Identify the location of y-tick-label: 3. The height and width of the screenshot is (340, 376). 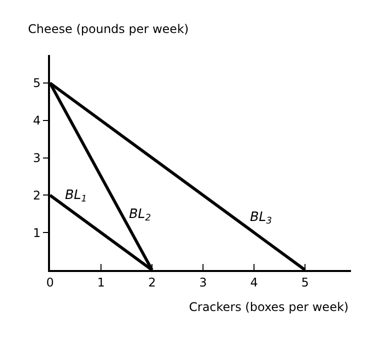
(36, 158).